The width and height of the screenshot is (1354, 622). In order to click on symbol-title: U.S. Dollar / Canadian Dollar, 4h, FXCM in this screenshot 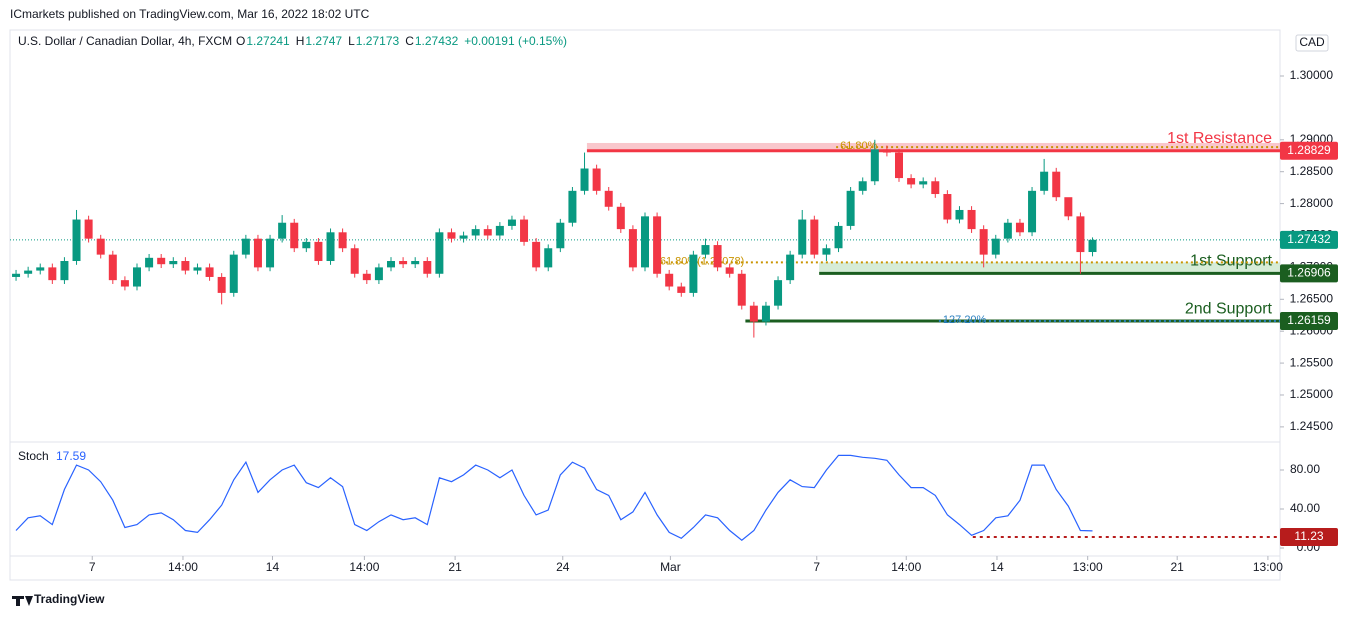, I will do `click(125, 41)`.